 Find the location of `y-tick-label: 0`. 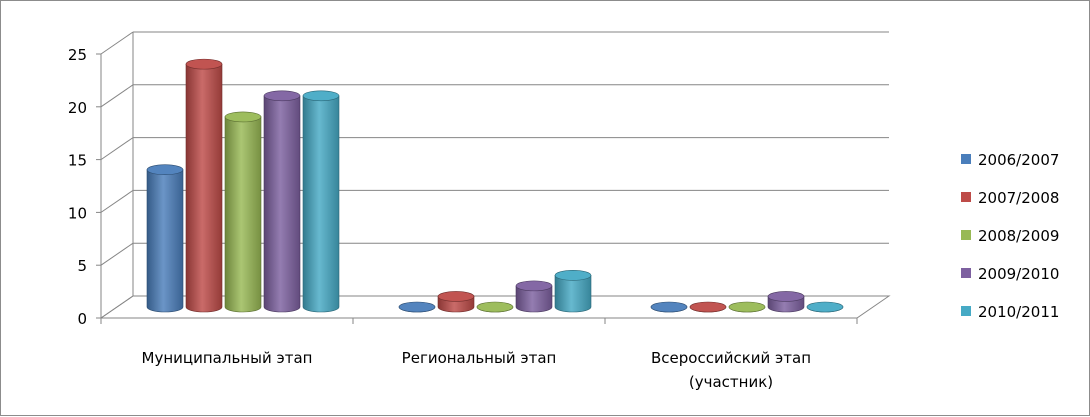

y-tick-label: 0 is located at coordinates (82, 319).